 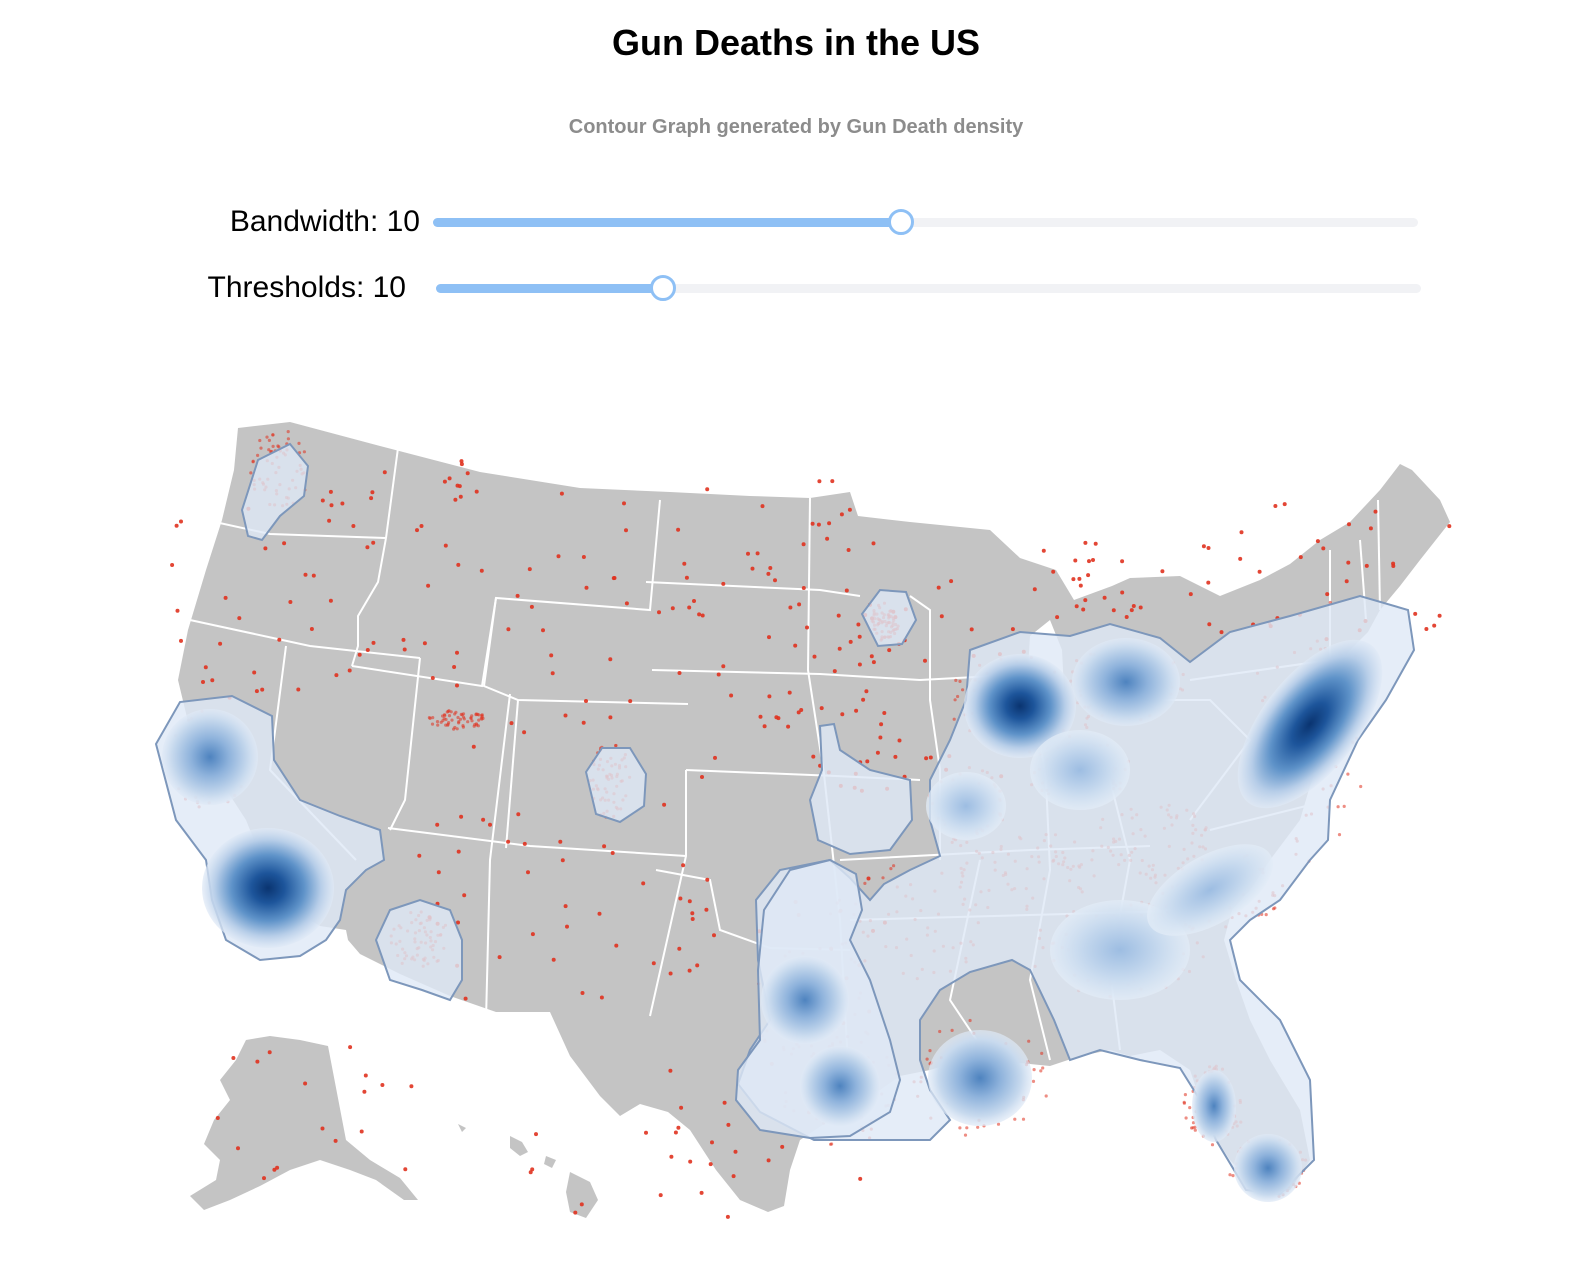 I want to click on thresholds-slider, so click(x=928, y=288).